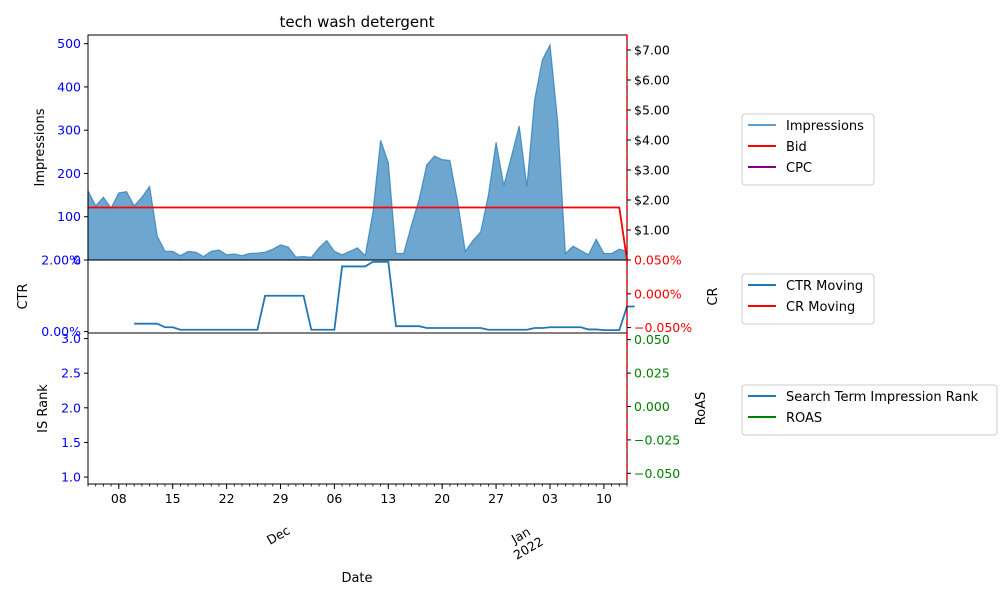  What do you see at coordinates (820, 307) in the screenshot?
I see `legend-label: CR Moving` at bounding box center [820, 307].